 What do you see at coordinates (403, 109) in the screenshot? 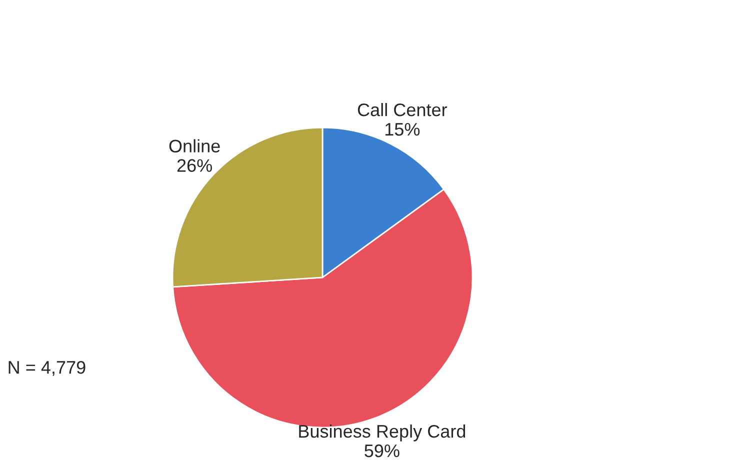
I see `slice-label: Call Center` at bounding box center [403, 109].